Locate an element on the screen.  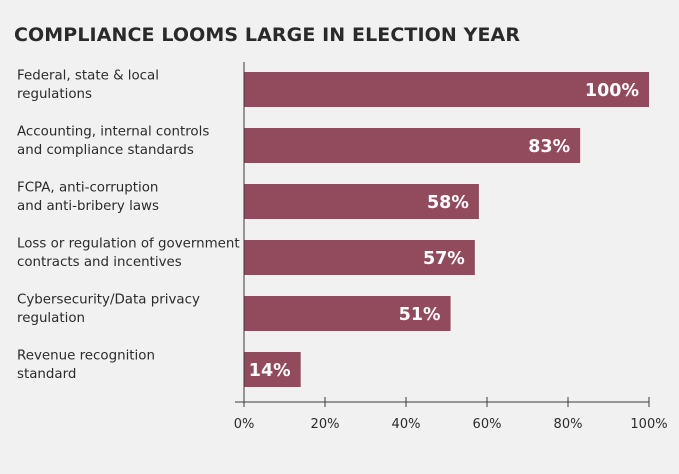
bar-value-label-4: 57% is located at coordinates (444, 259).